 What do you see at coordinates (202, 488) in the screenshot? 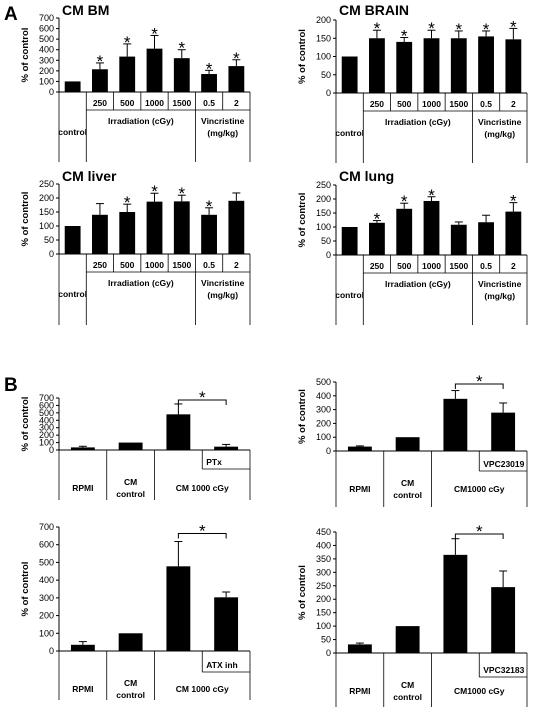
I see `group-label: CM 1000 cGy` at bounding box center [202, 488].